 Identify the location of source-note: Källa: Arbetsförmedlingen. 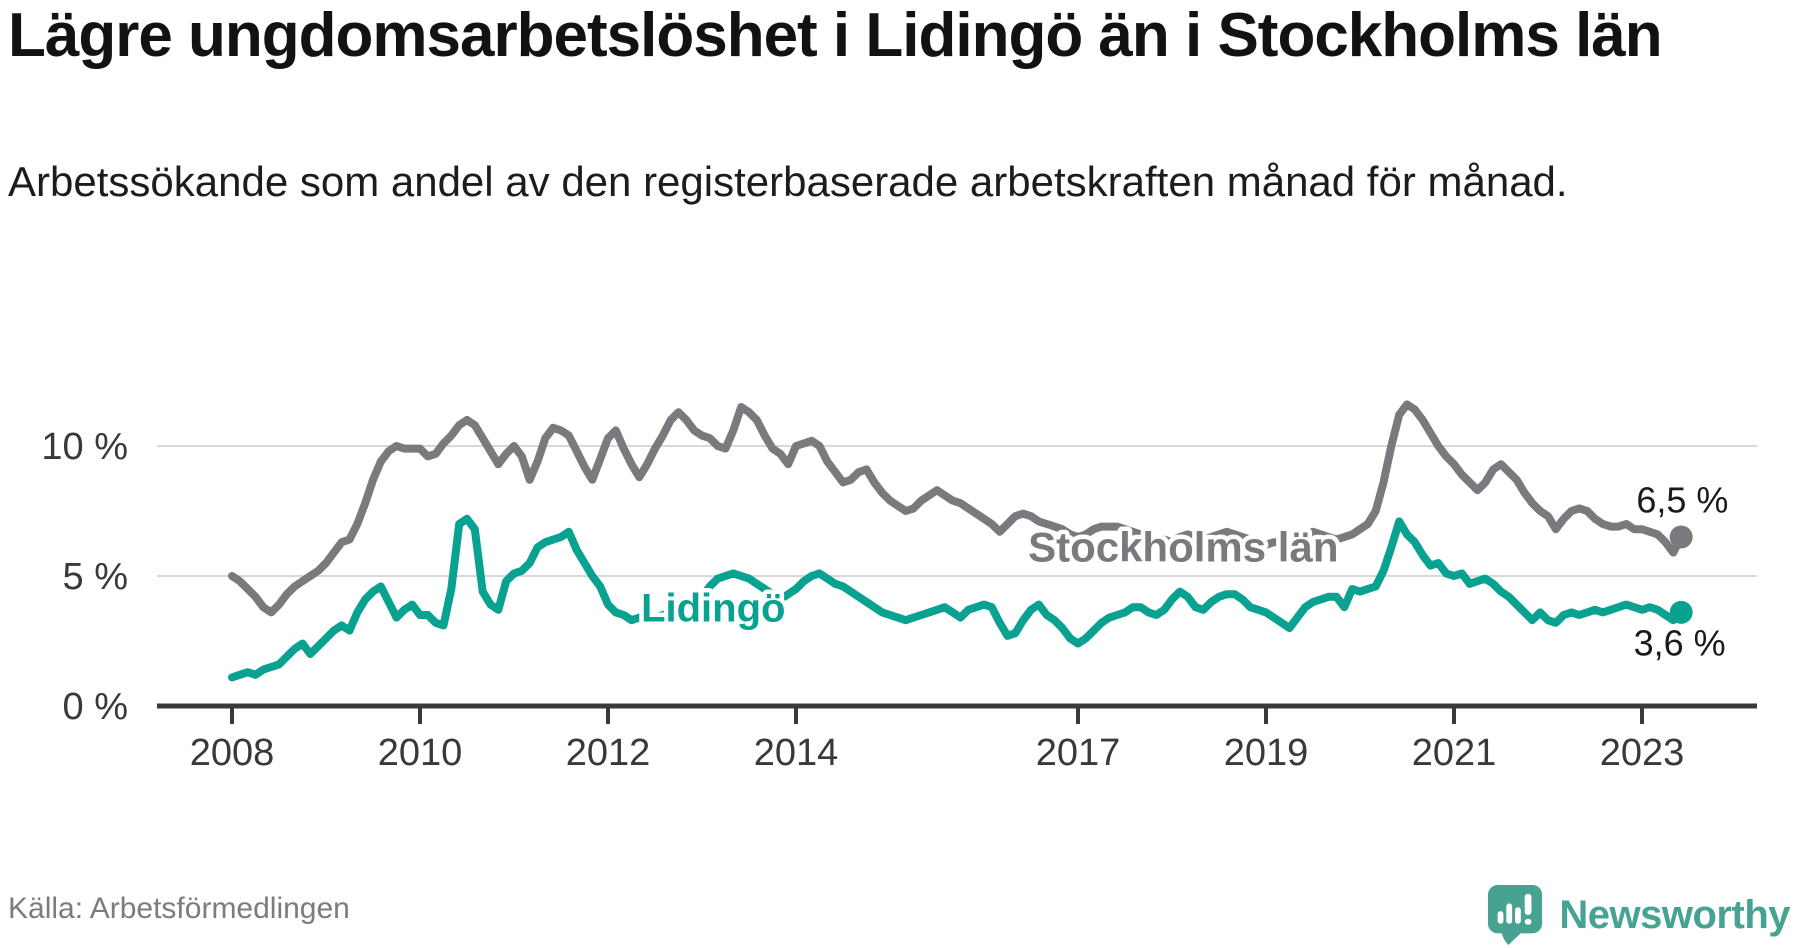
(179, 908).